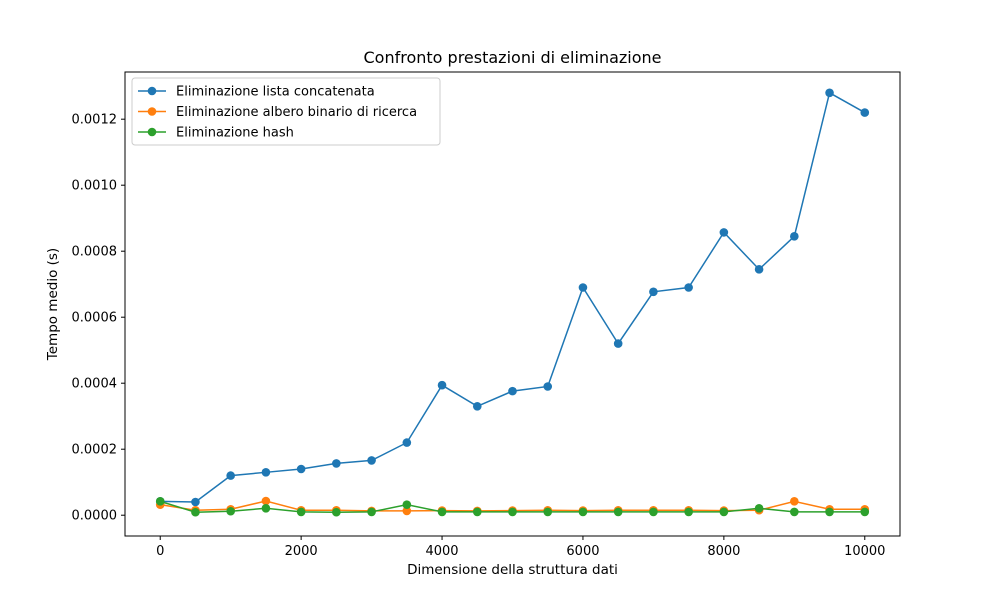 The width and height of the screenshot is (1000, 600). Describe the element at coordinates (296, 112) in the screenshot. I see `legend-label: Eliminazione albero binario di ricerca` at that location.